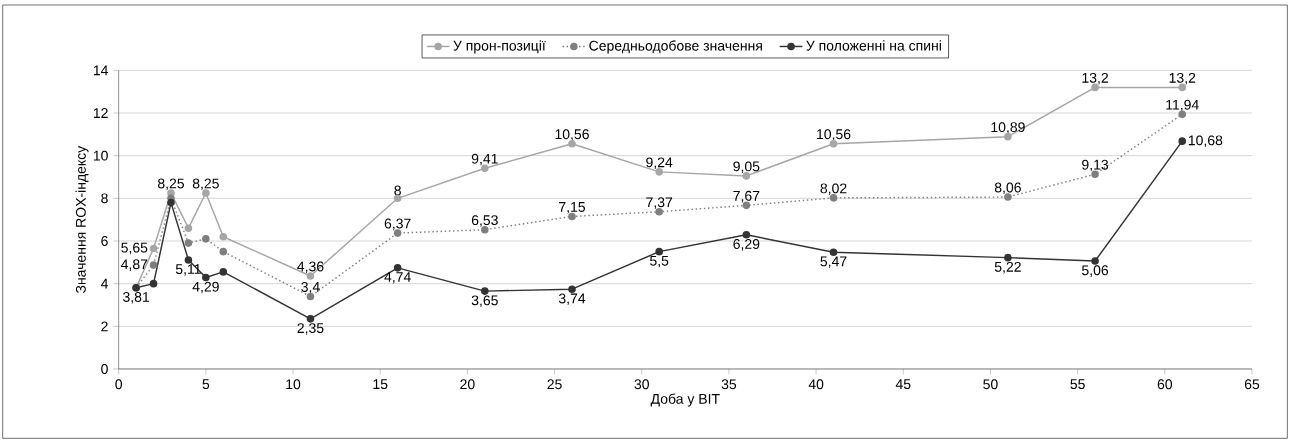 This screenshot has width=1290, height=441. What do you see at coordinates (746, 196) in the screenshot?
I see `data-label: 7,67` at bounding box center [746, 196].